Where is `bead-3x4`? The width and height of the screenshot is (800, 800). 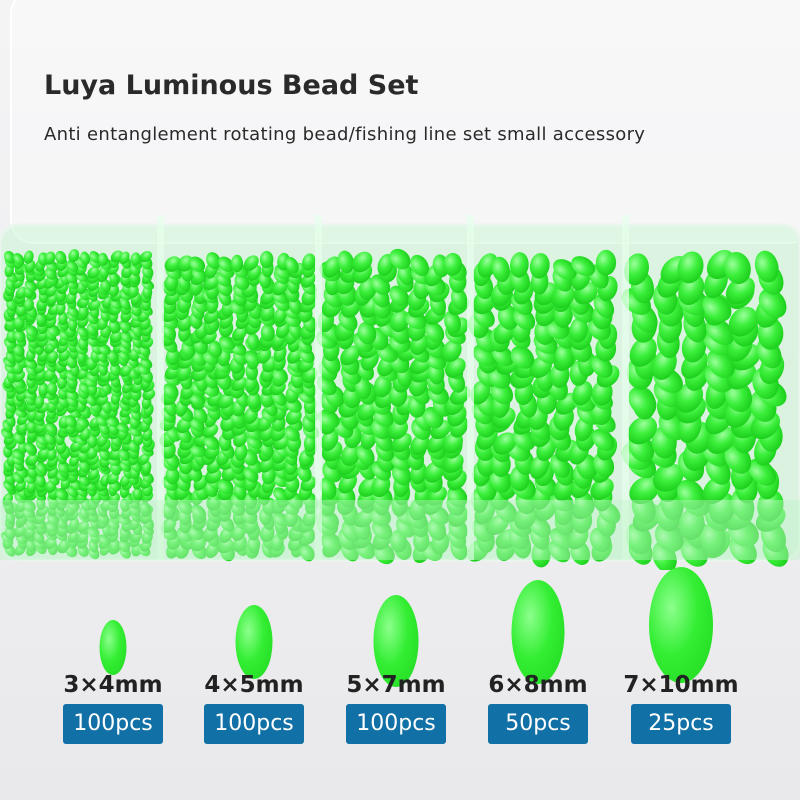 bead-3x4 is located at coordinates (113, 647).